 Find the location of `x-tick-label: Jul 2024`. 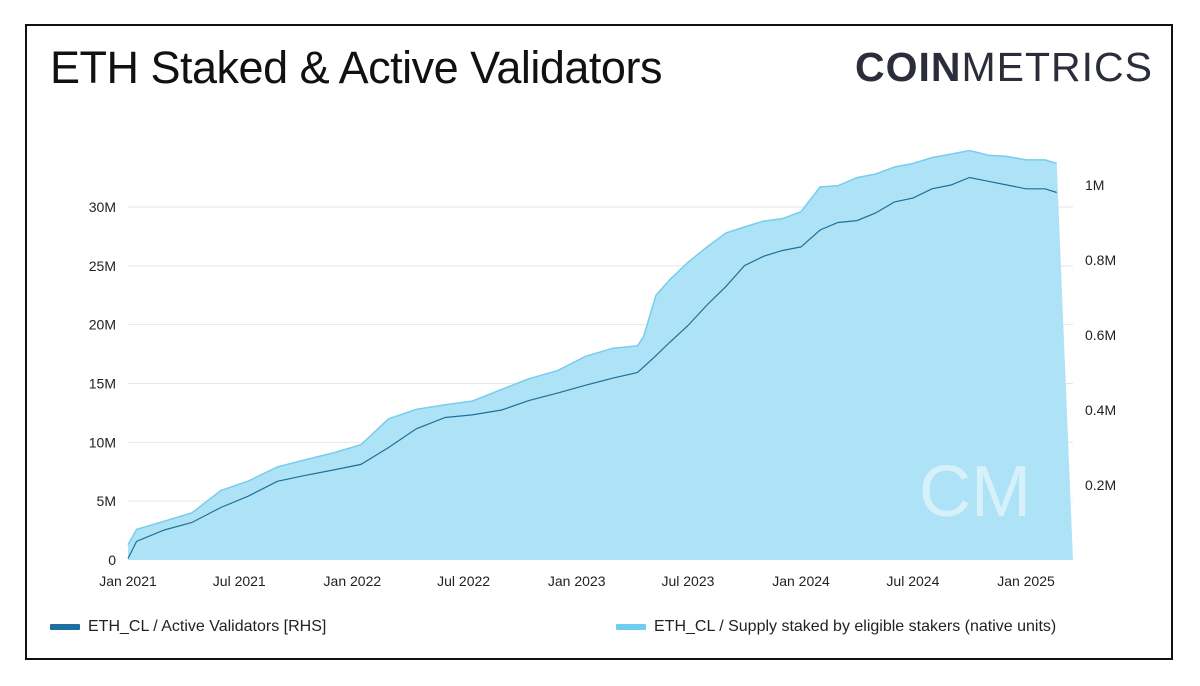

x-tick-label: Jul 2024 is located at coordinates (912, 581).